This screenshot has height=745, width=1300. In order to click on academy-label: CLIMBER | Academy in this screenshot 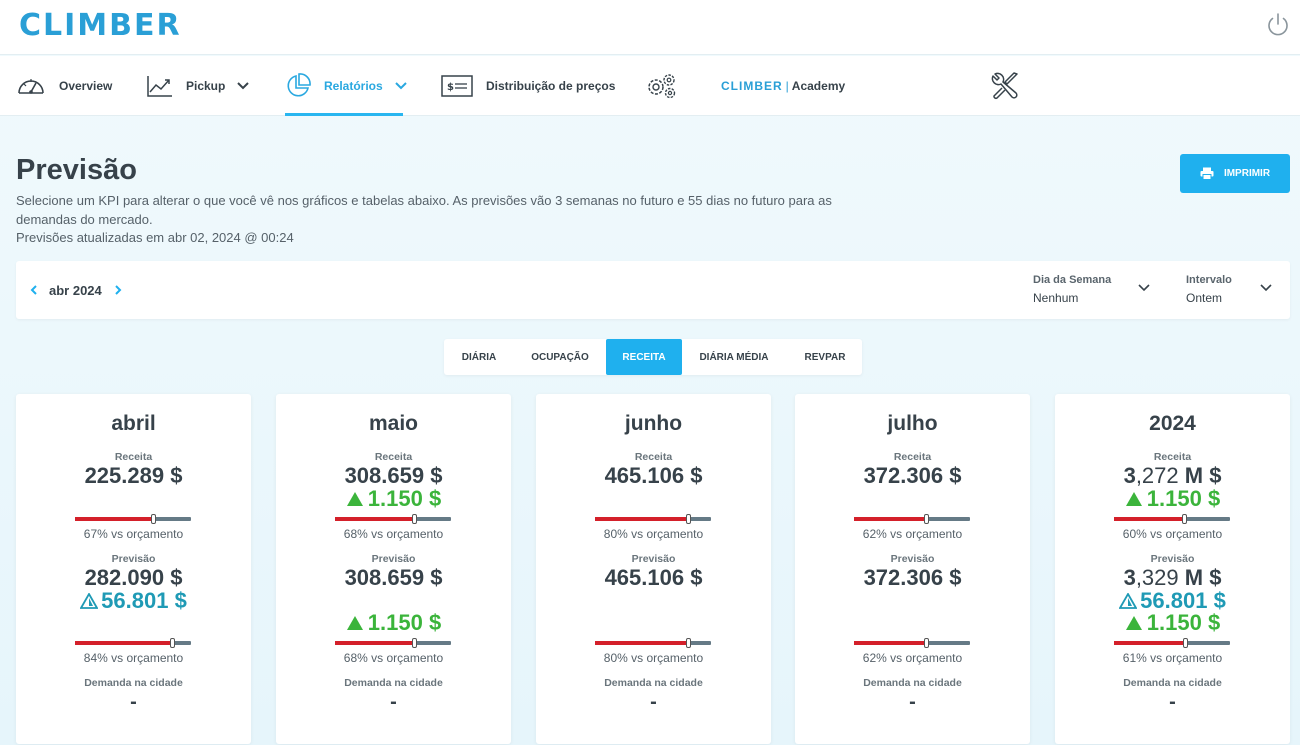, I will do `click(783, 86)`.